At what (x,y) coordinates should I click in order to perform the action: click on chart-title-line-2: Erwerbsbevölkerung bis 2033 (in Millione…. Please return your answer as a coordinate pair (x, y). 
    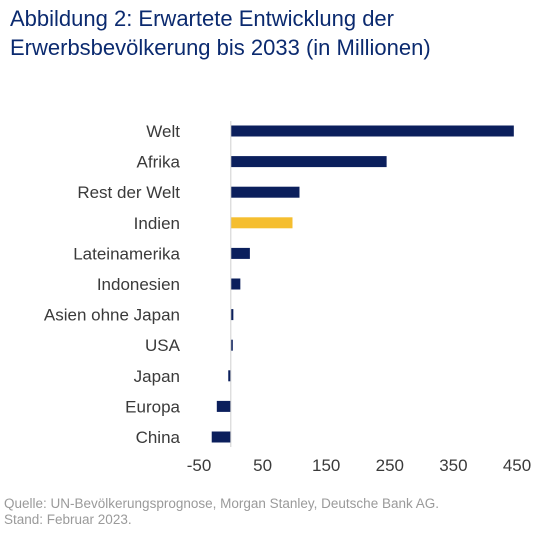
    Looking at the image, I should click on (220, 47).